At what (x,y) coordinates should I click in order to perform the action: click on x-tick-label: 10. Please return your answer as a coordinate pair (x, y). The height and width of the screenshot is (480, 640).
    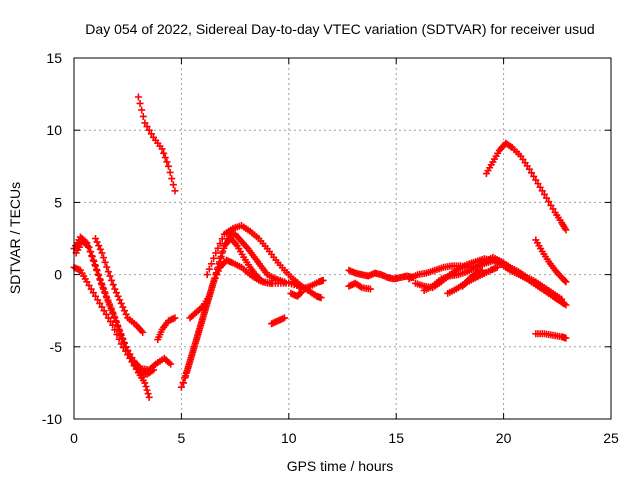
    Looking at the image, I should click on (289, 438).